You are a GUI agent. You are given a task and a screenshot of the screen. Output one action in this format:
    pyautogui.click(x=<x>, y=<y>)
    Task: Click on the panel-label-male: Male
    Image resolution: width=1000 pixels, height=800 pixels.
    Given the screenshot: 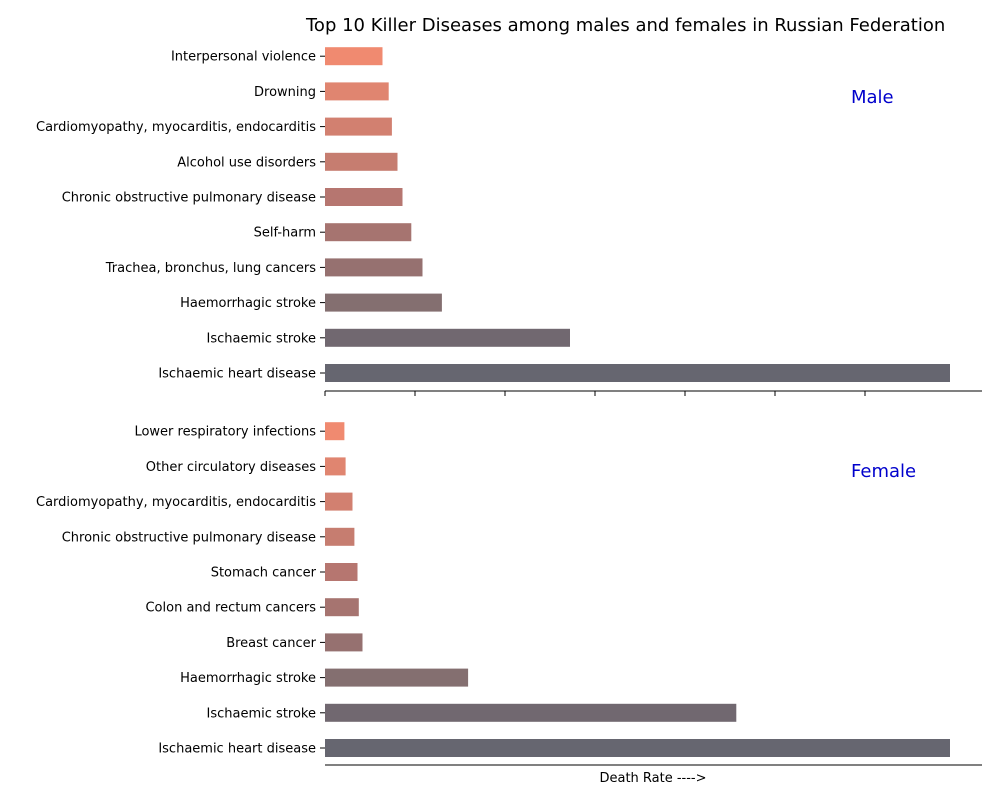 What is the action you would take?
    pyautogui.click(x=872, y=97)
    